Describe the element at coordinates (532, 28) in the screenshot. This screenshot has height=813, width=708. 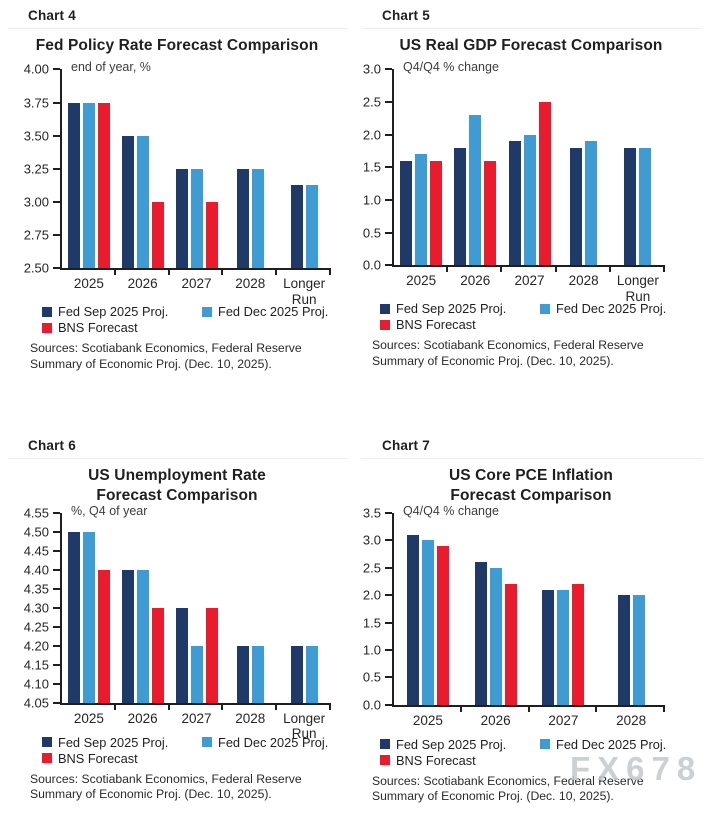
I see `panel-divider` at that location.